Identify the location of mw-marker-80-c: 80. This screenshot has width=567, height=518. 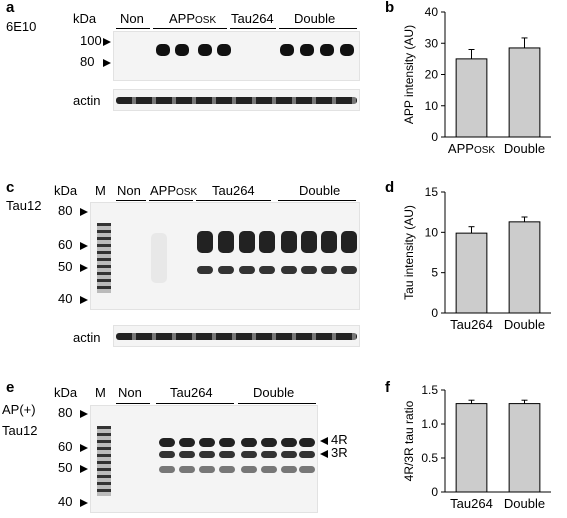
(65, 210).